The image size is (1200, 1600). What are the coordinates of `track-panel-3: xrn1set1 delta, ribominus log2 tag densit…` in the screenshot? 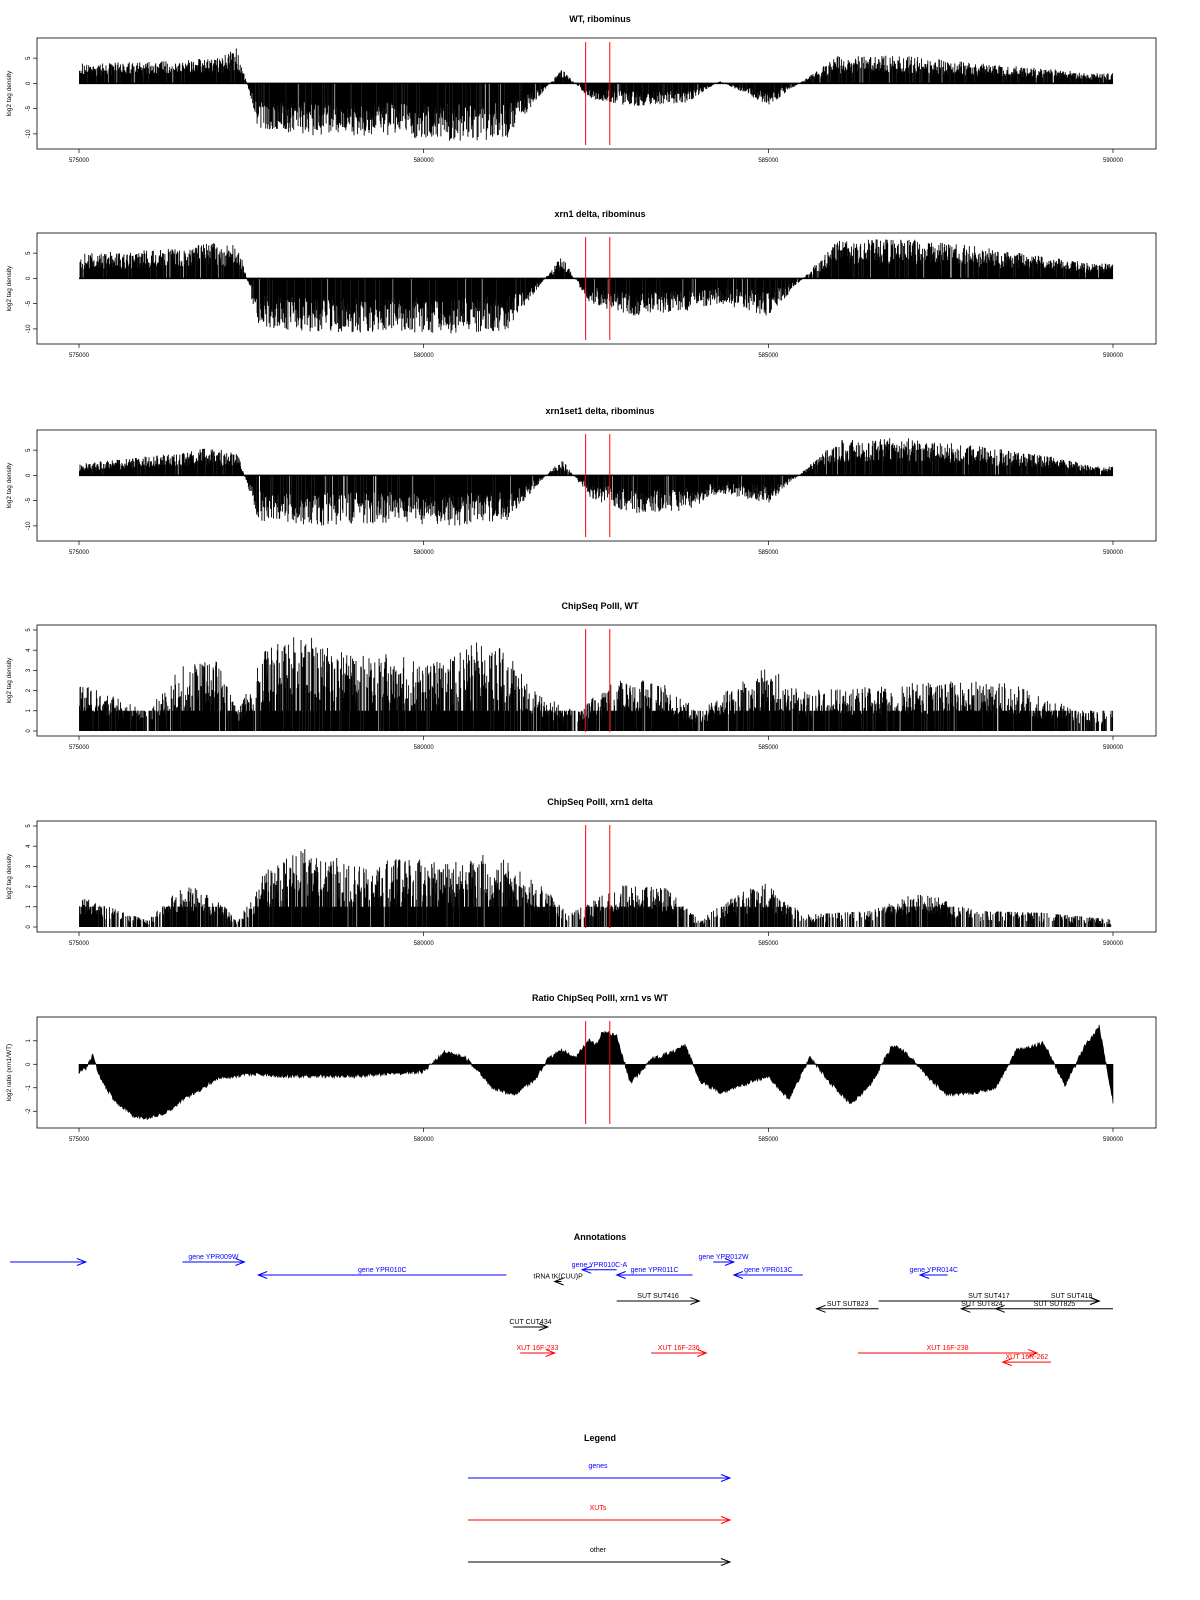 It's located at (581, 481).